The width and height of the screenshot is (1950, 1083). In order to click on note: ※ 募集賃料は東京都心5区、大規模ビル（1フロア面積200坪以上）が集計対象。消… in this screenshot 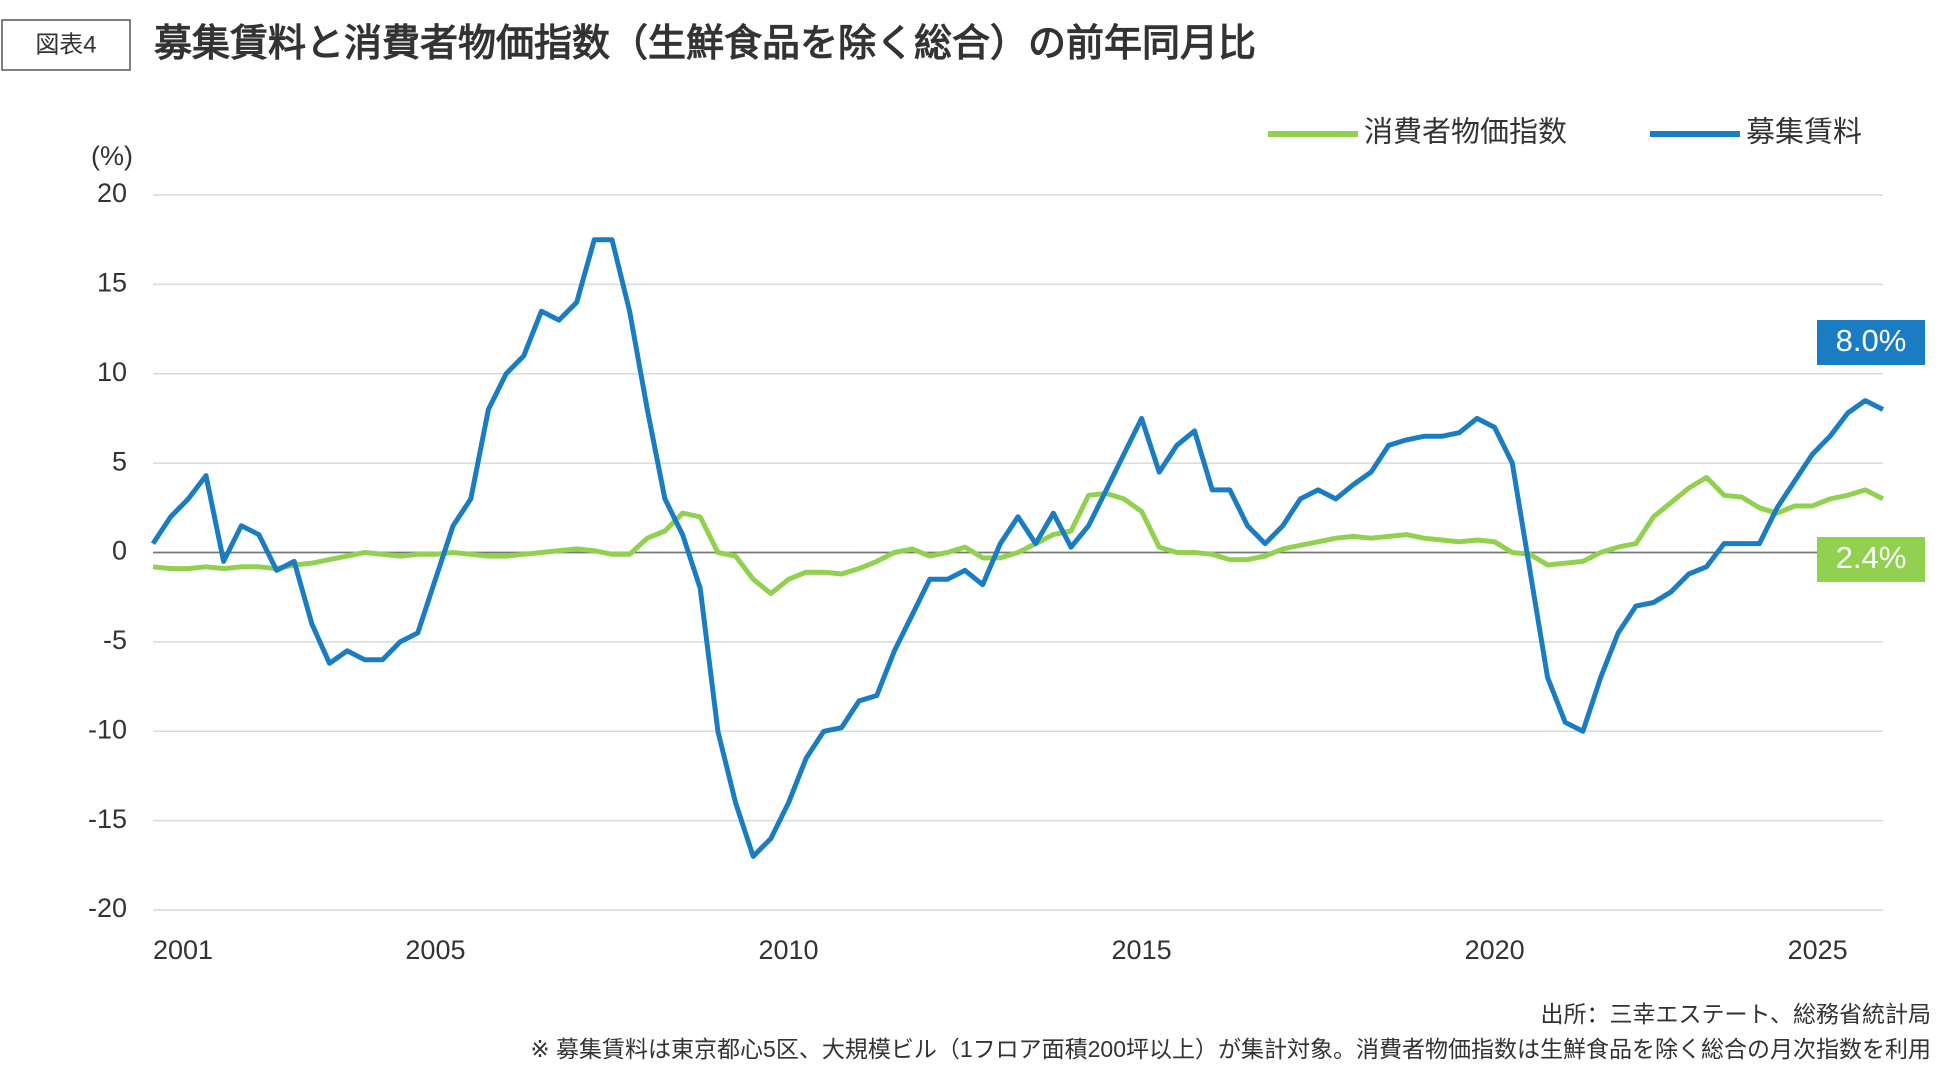, I will do `click(1230, 1049)`.